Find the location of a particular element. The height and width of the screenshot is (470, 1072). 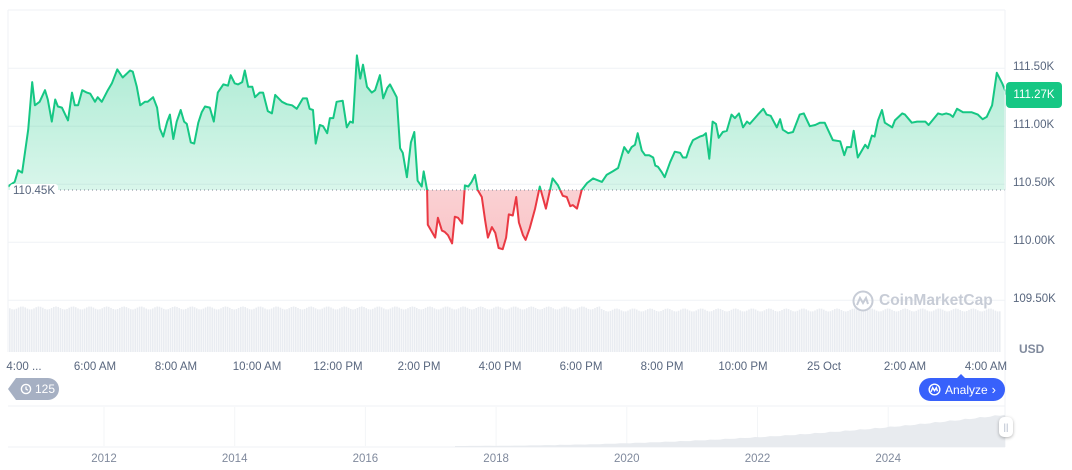

y-tick-label: 110.00K is located at coordinates (1034, 241).